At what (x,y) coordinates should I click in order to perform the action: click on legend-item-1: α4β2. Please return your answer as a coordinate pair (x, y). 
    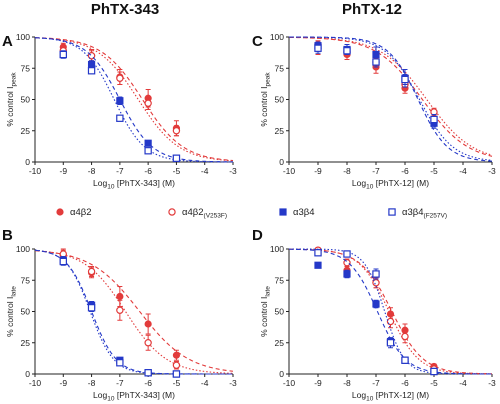
    Looking at the image, I should click on (74, 212).